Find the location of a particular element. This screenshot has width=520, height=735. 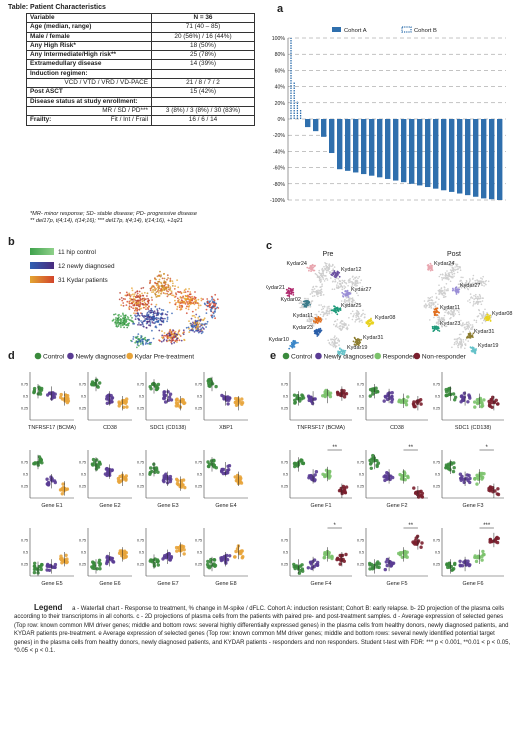

table-cell-label: Male / female is located at coordinates (89, 36).